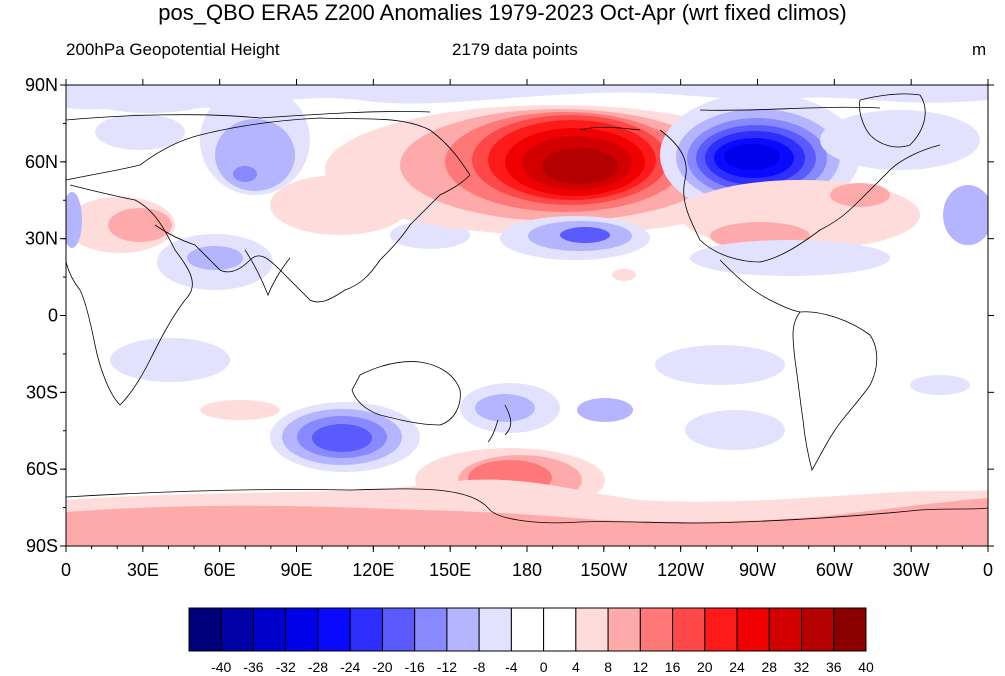  I want to click on lon-label: 120W, so click(680, 570).